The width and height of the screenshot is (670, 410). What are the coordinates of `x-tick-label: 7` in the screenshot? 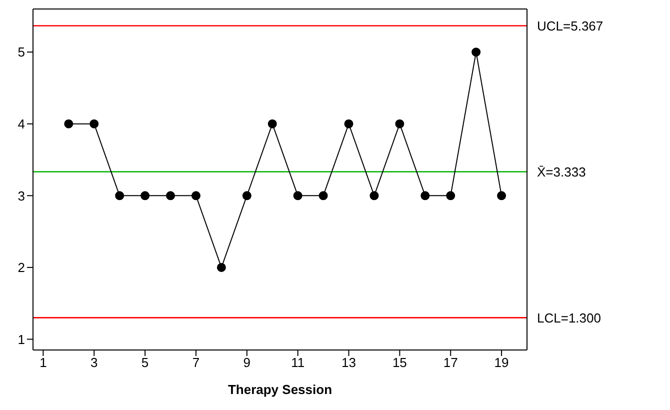 It's located at (196, 362).